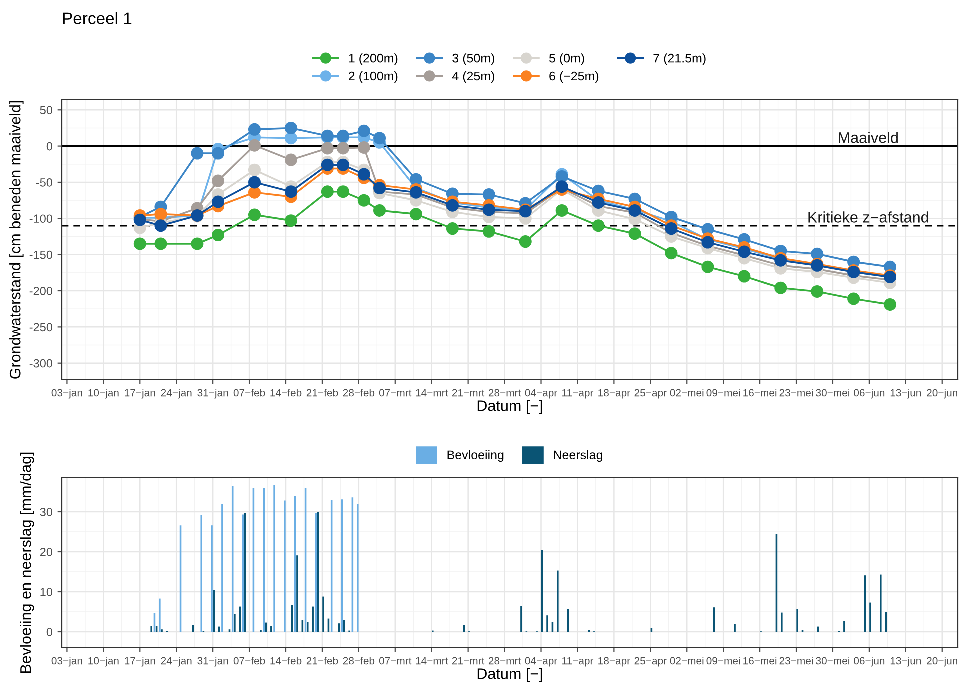  Describe the element at coordinates (176, 394) in the screenshot. I see `x-tick-label: 24−jan` at that location.